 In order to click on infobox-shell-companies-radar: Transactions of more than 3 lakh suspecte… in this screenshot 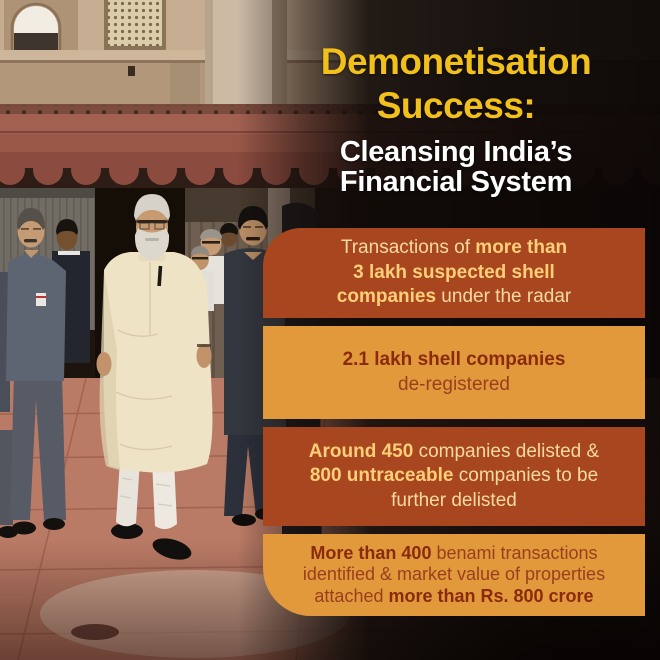, I will do `click(454, 273)`.